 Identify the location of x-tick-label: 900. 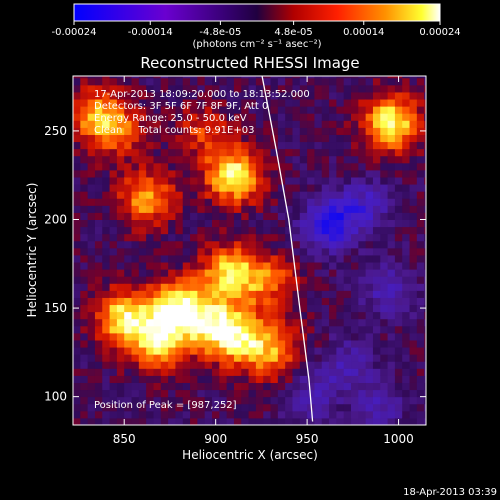
(215, 439).